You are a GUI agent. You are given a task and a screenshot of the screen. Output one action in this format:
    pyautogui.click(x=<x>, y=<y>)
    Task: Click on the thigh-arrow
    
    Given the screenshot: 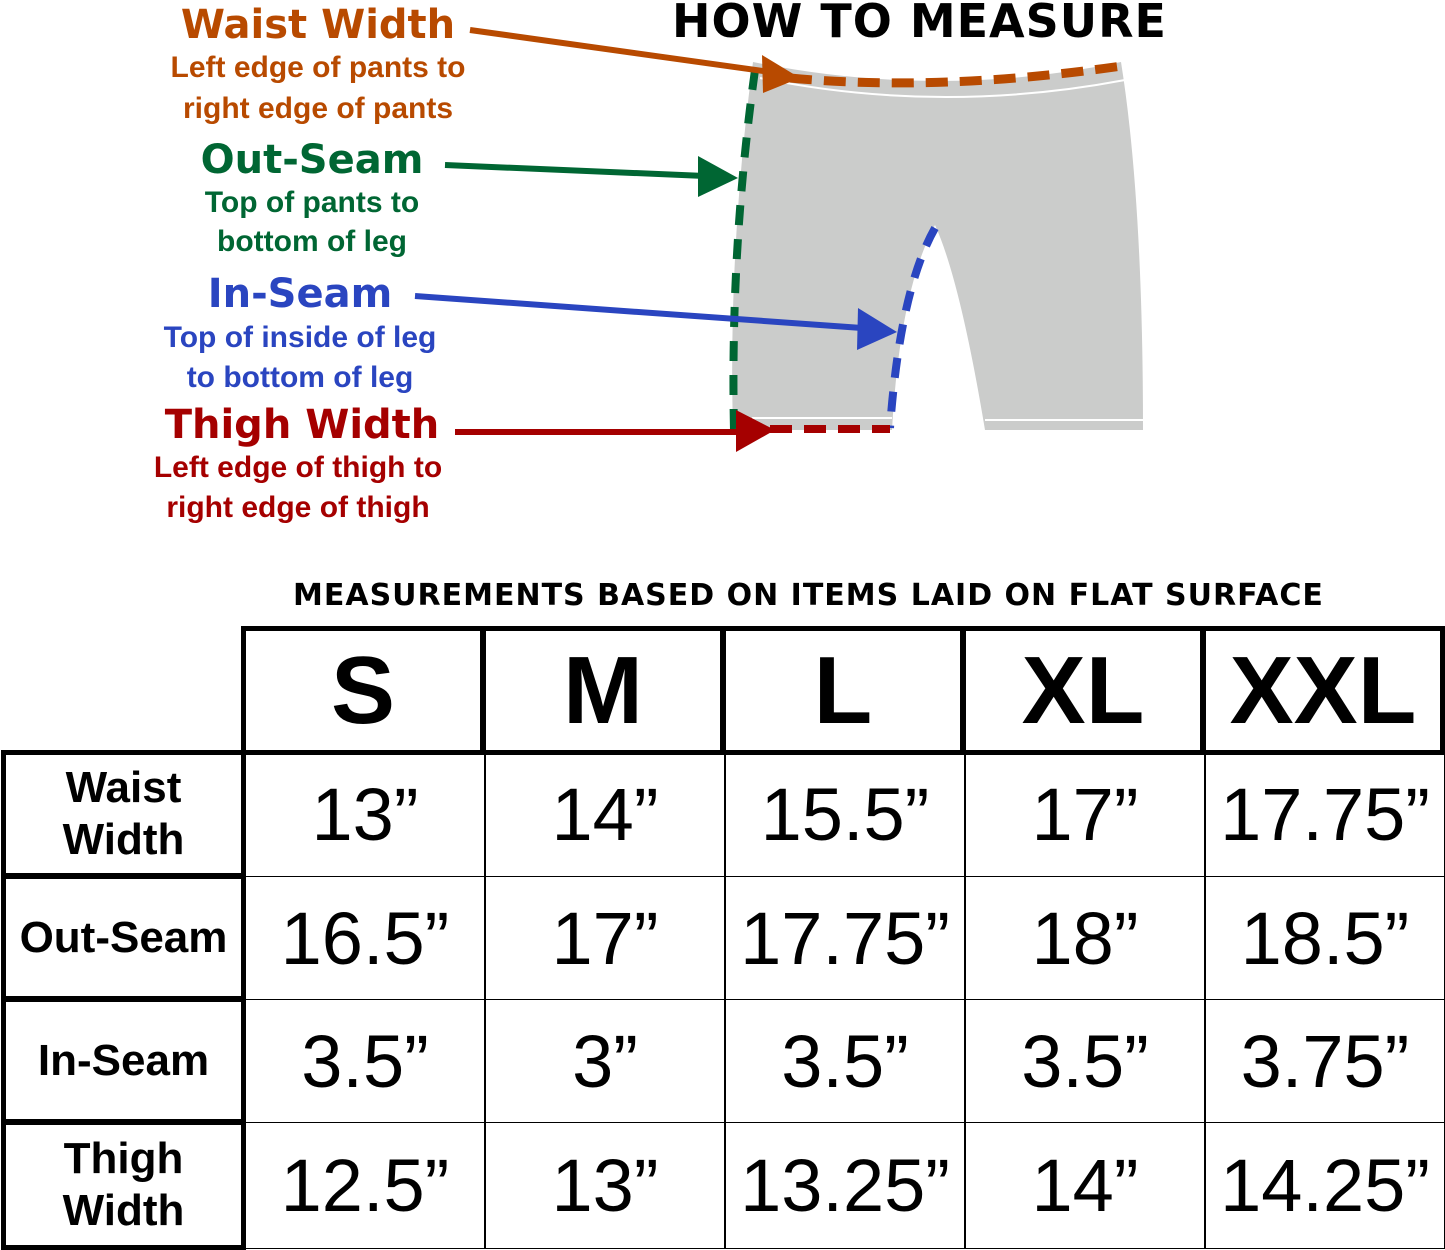 What is the action you would take?
    pyautogui.click(x=615, y=431)
    